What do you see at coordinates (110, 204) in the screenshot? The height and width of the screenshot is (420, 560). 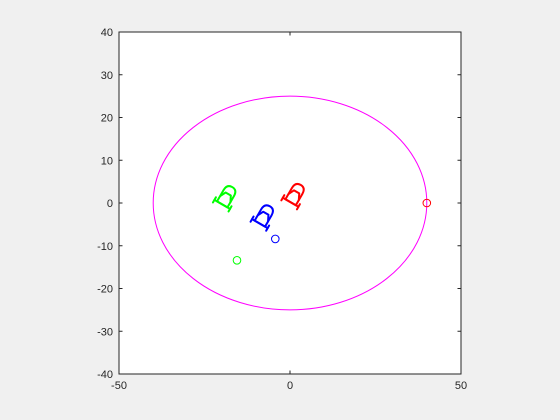 I see `y-tick-label: 0` at bounding box center [110, 204].